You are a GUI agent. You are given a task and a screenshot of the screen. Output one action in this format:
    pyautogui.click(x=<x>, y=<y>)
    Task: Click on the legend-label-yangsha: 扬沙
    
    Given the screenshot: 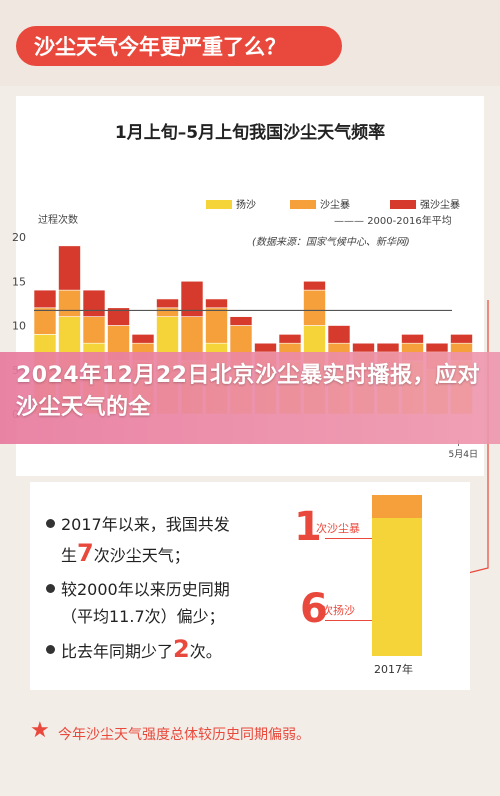 What is the action you would take?
    pyautogui.click(x=246, y=205)
    